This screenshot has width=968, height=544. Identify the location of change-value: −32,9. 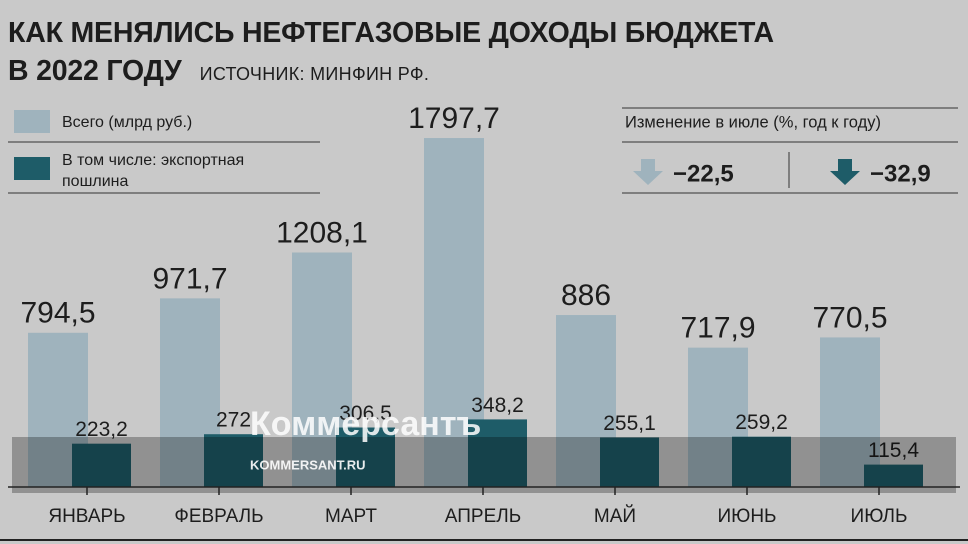
(900, 173).